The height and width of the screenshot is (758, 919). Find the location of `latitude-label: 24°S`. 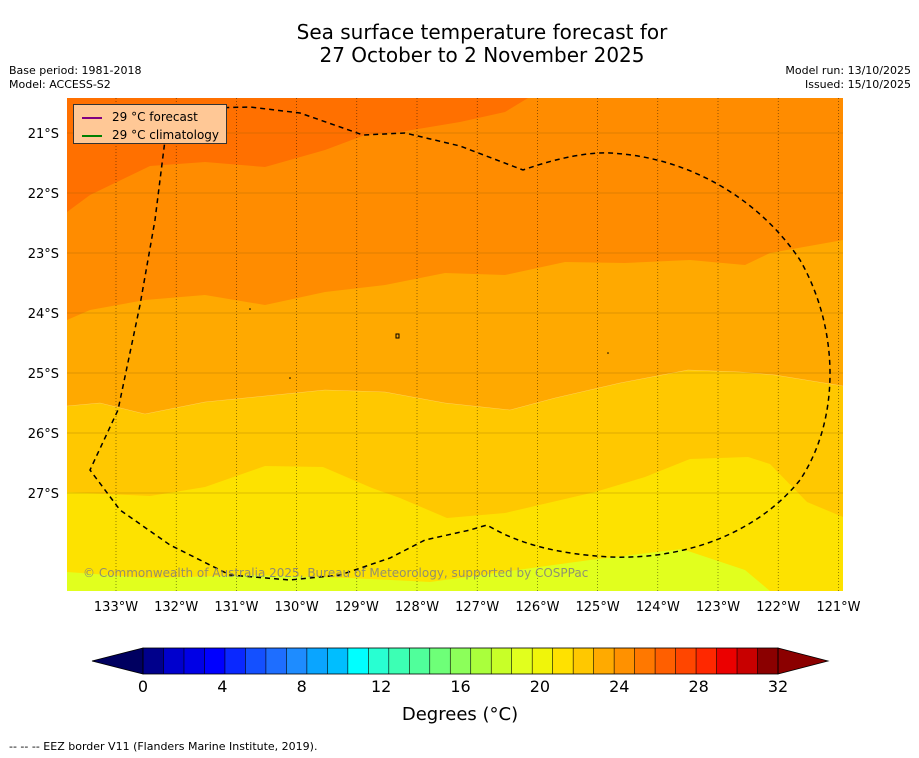

latitude-label: 24°S is located at coordinates (43, 314).